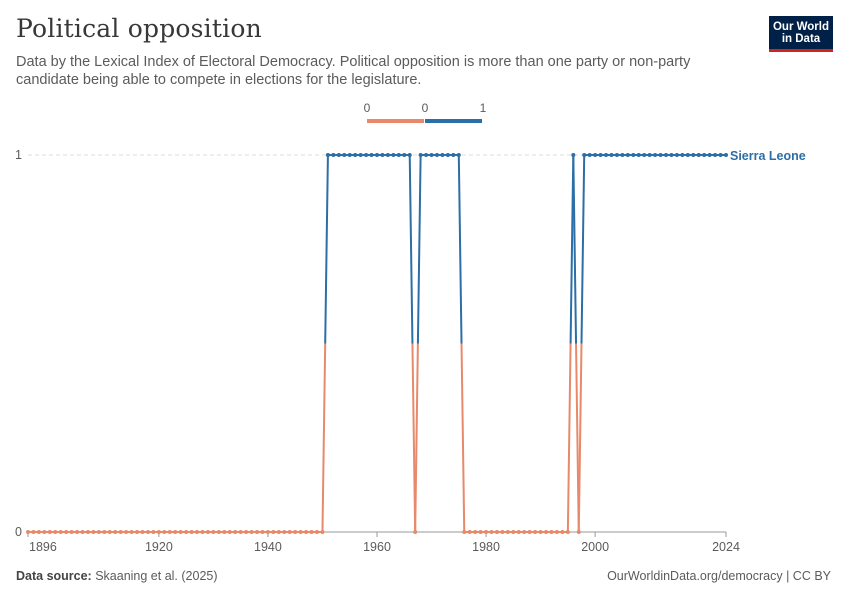 This screenshot has height=600, width=850. Describe the element at coordinates (154, 576) in the screenshot. I see `data-source-text: Skaaning et al. (2025)` at that location.